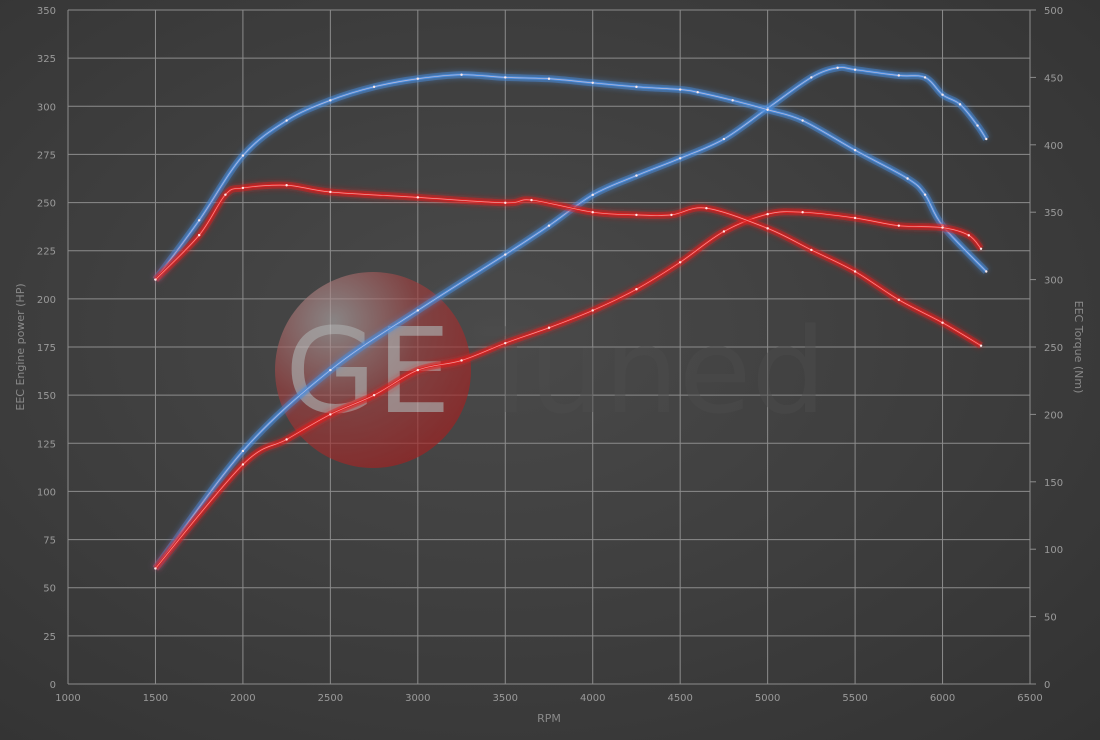  What do you see at coordinates (1050, 618) in the screenshot?
I see `y2-tick-label: 50` at bounding box center [1050, 618].